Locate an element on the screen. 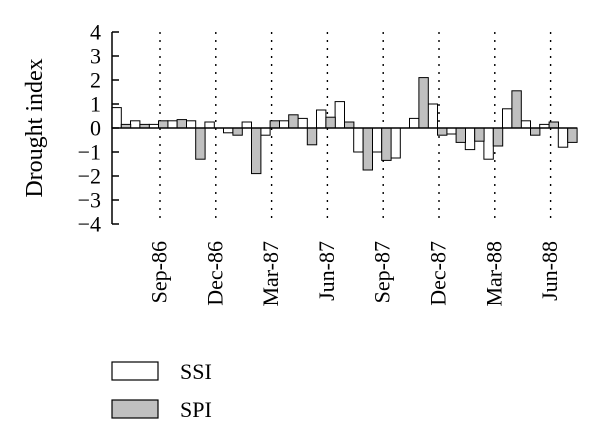  y-tick-label-6: −2 is located at coordinates (89, 176).